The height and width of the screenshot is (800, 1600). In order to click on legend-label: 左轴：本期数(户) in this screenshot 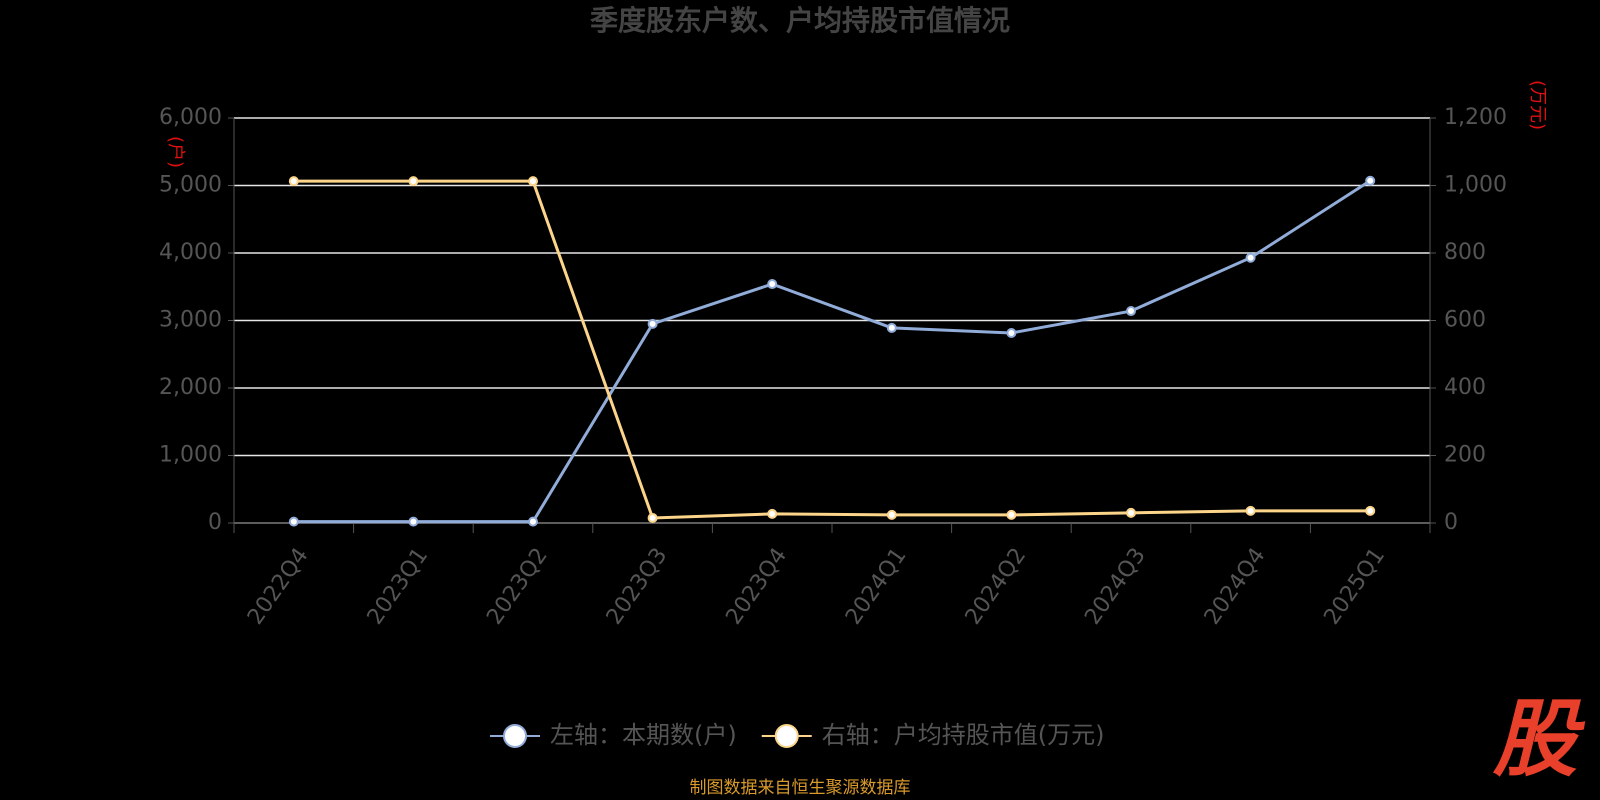, I will do `click(643, 735)`.